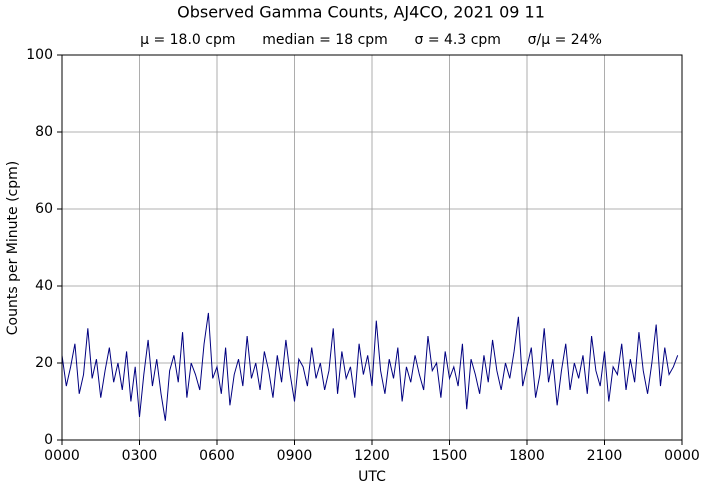 Image resolution: width=705 pixels, height=489 pixels. I want to click on y-tick-label: 20, so click(44, 363).